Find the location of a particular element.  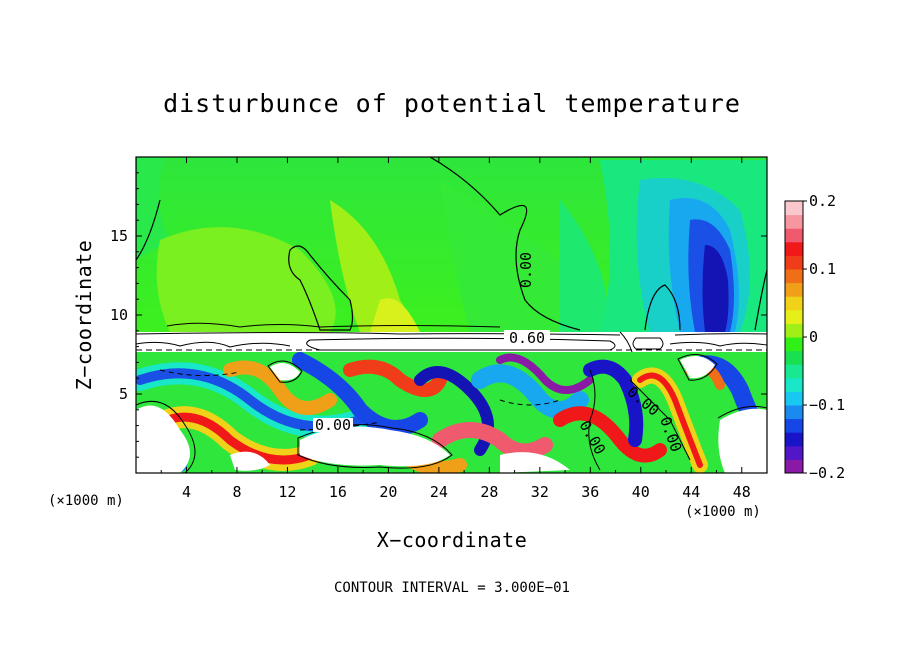

contour-interval-note: CONTOUR INTERVAL = 3.000E−01 is located at coordinates (452, 588).